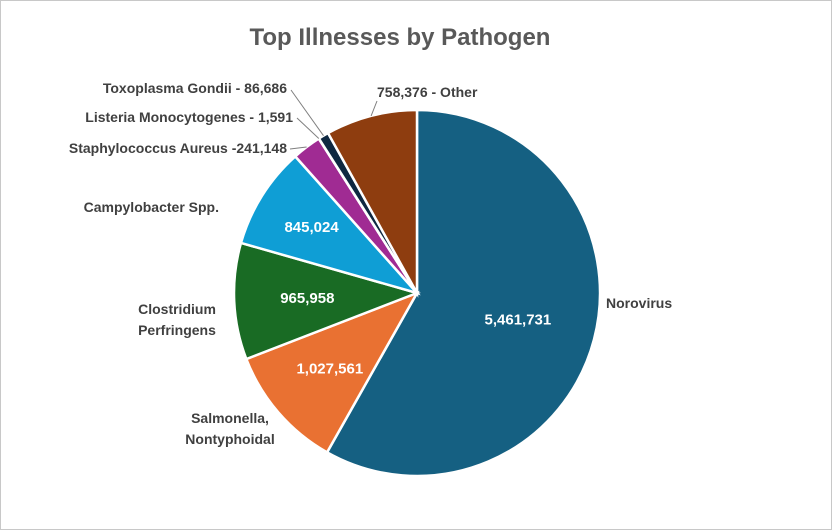 The image size is (832, 530). I want to click on slice-campylobacter-spp, so click(330, 225).